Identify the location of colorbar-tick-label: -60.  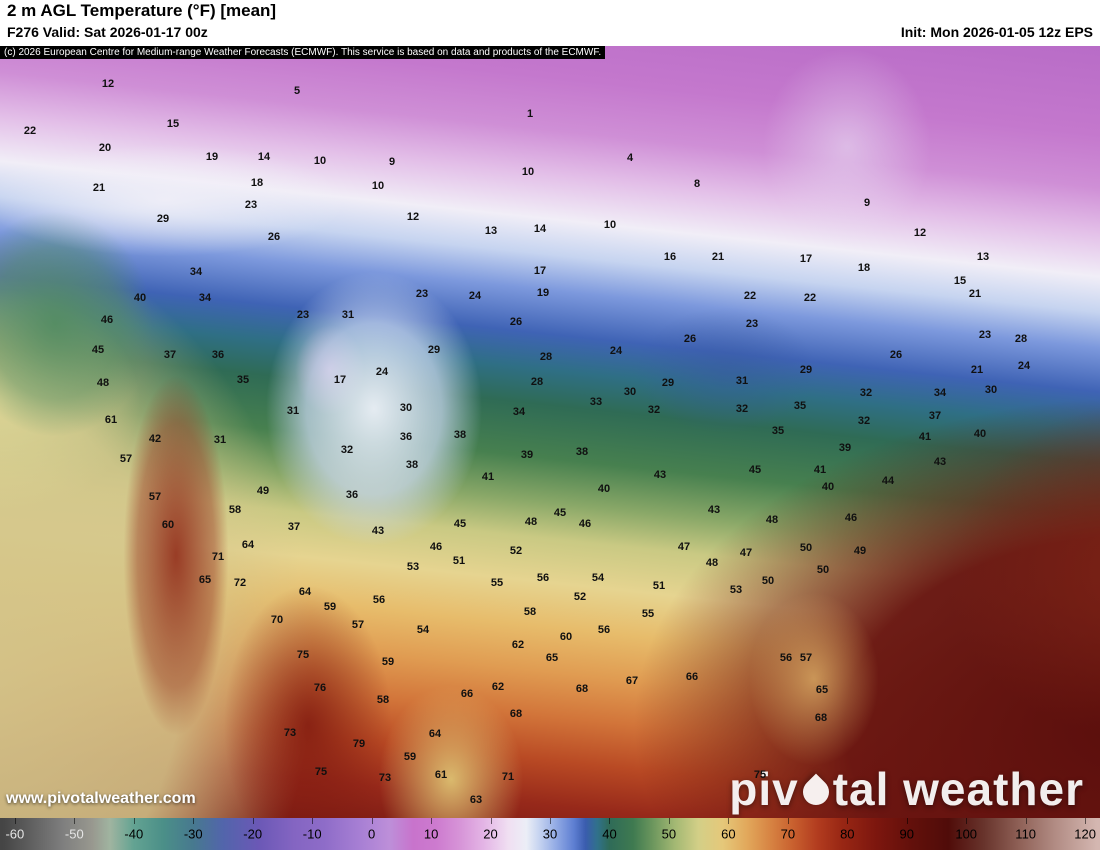
(15, 834).